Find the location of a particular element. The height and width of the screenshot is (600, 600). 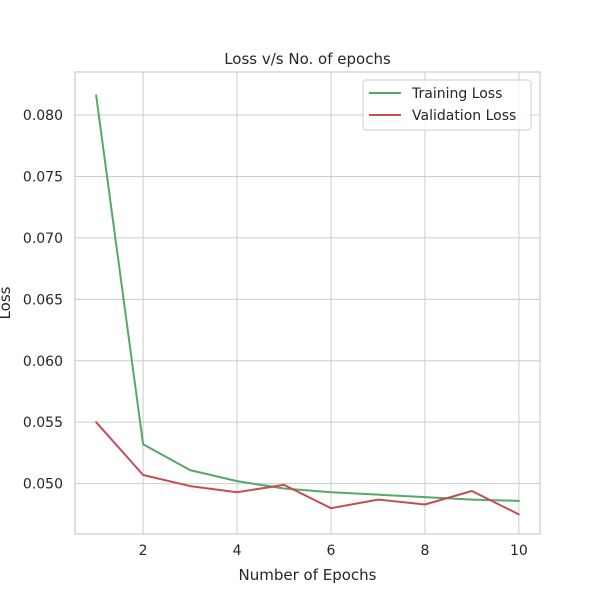

y-tick-label: 0.075 is located at coordinates (43, 177).